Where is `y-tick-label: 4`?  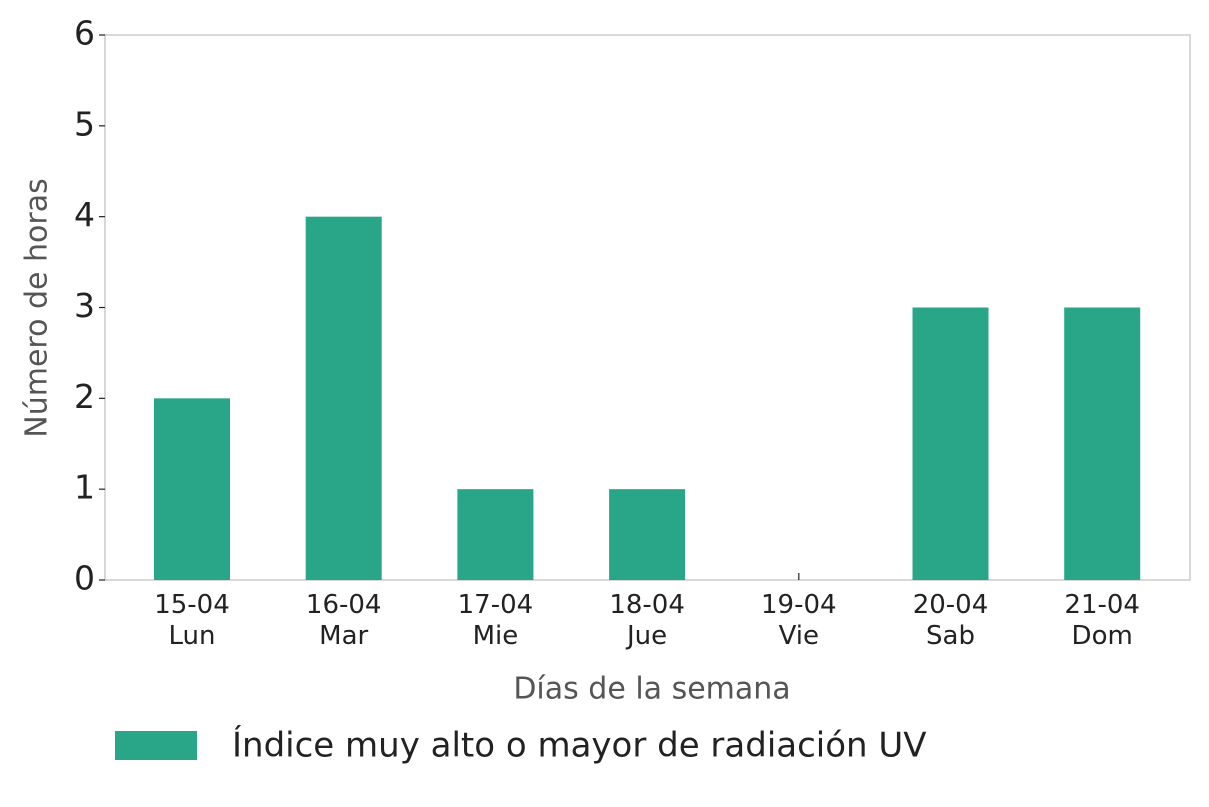
y-tick-label: 4 is located at coordinates (84, 214).